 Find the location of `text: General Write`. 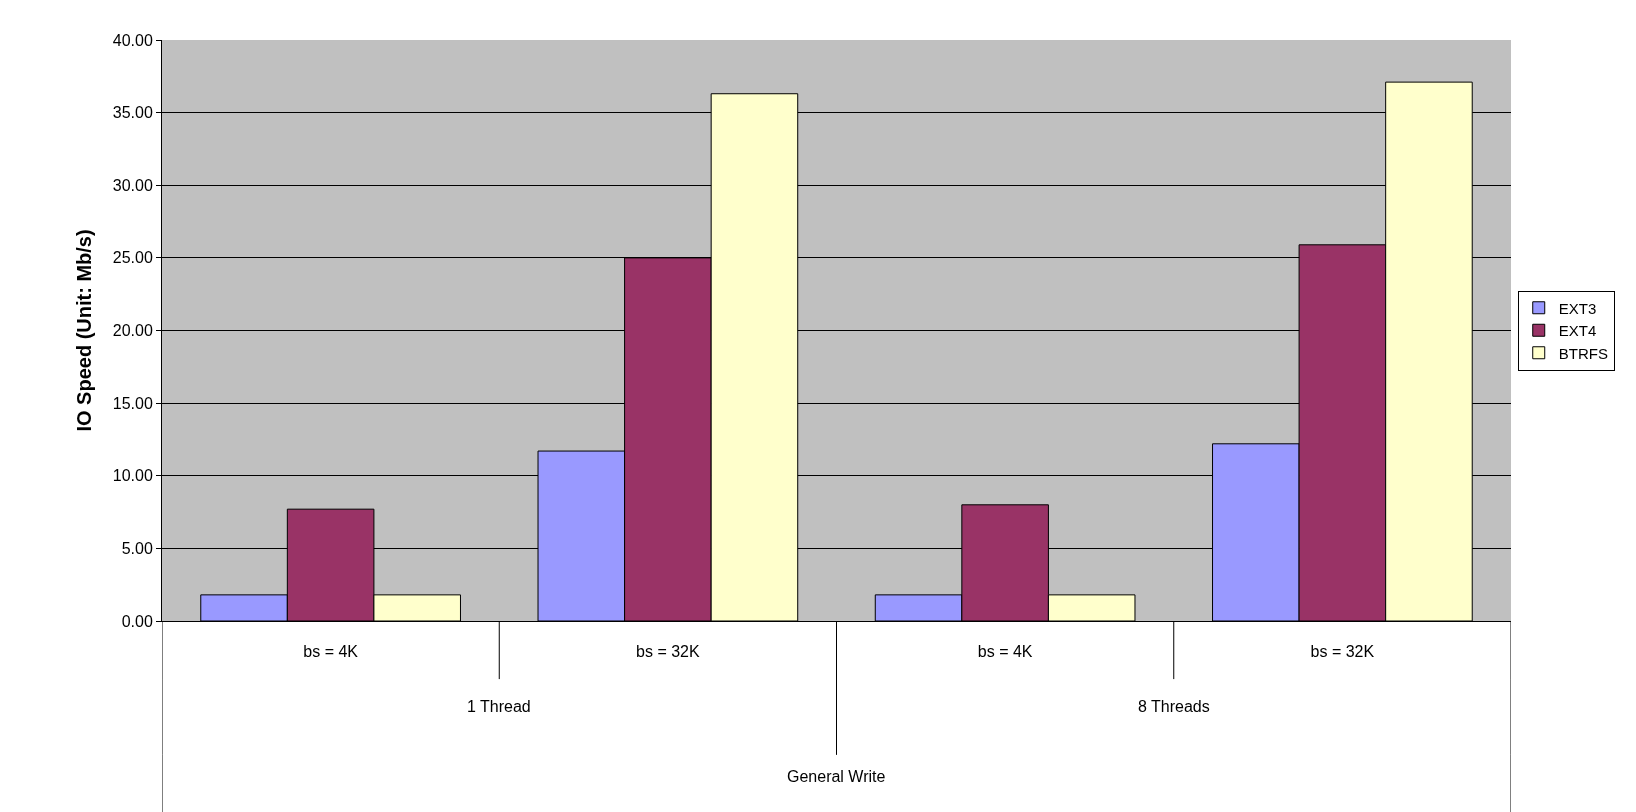

text: General Write is located at coordinates (836, 776).